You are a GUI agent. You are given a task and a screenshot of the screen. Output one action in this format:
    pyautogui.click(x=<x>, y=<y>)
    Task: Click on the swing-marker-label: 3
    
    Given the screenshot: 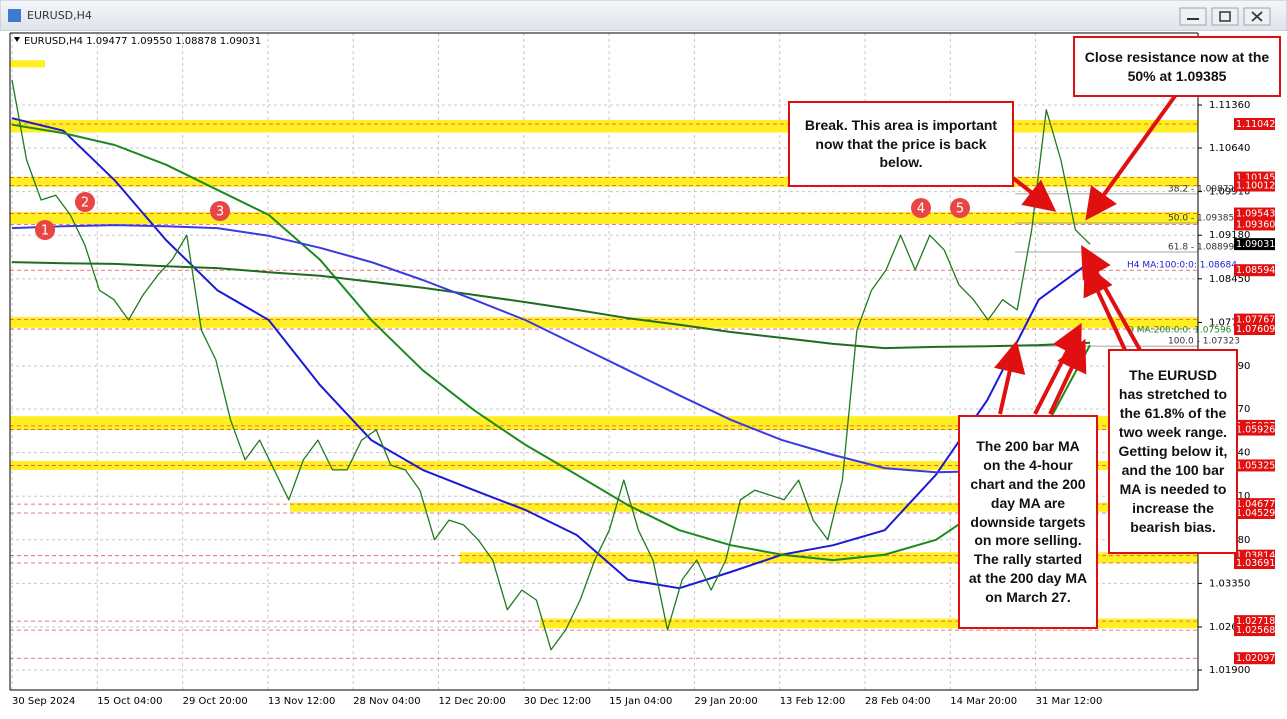 What is the action you would take?
    pyautogui.click(x=220, y=212)
    